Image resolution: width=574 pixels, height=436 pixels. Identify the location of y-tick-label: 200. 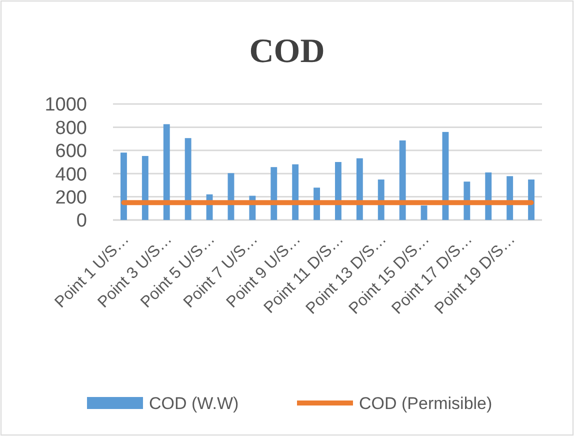
(71, 197).